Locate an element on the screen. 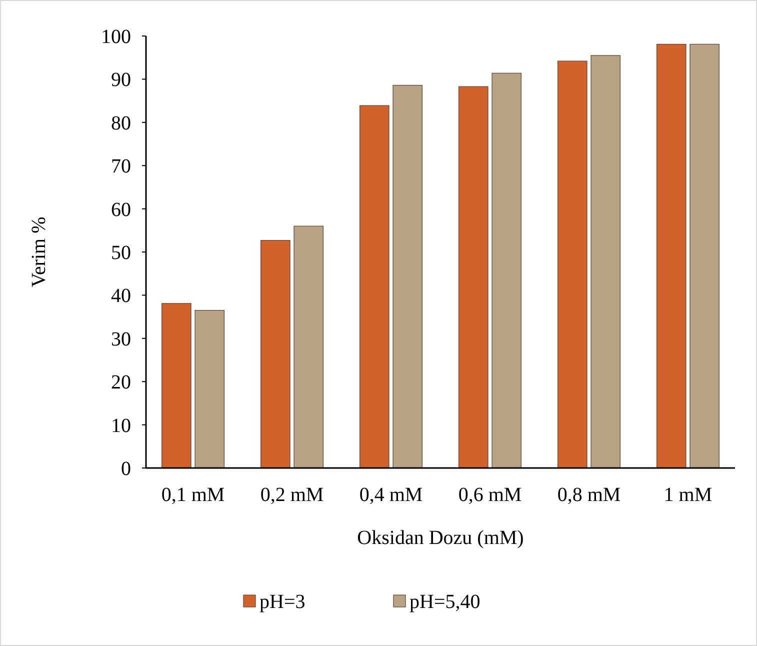  x-tick-label: 0,8 mM is located at coordinates (589, 495).